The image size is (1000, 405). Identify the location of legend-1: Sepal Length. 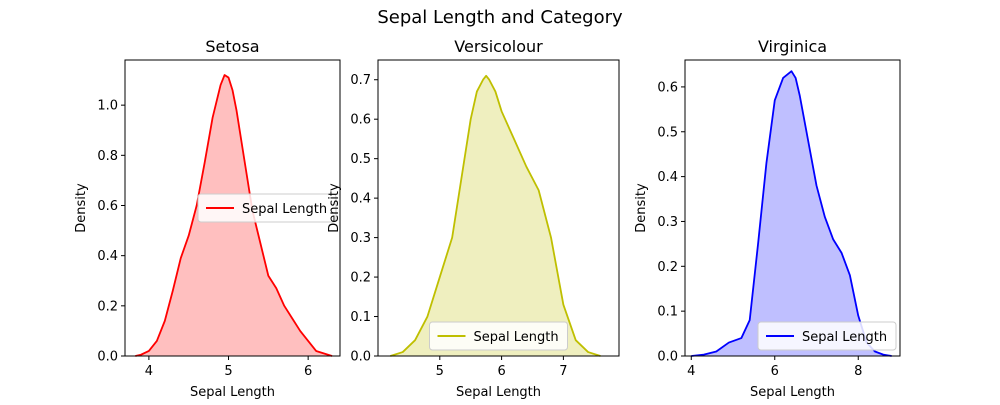
(267, 208).